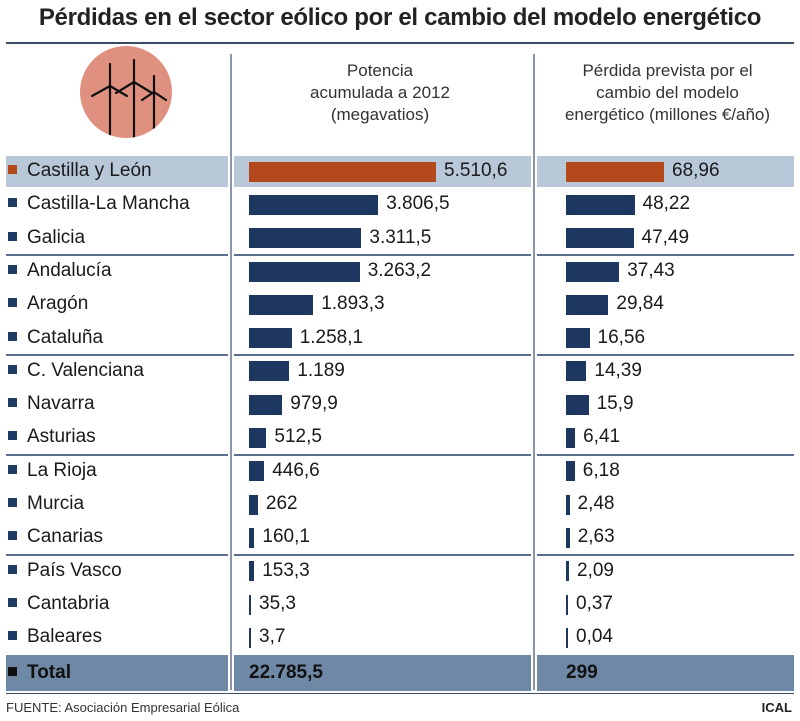 Image resolution: width=800 pixels, height=721 pixels. I want to click on highlight-row-bg-left, so click(117, 172).